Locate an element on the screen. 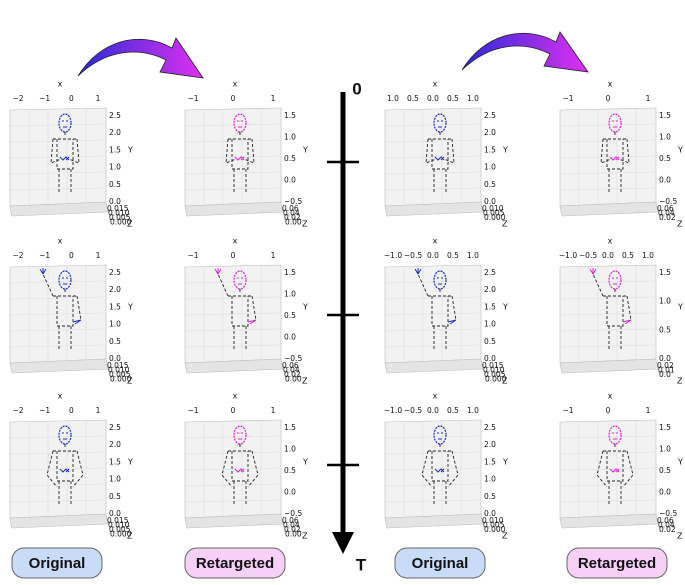 This screenshot has width=685, height=585. x-tick-label: 1 is located at coordinates (648, 410).